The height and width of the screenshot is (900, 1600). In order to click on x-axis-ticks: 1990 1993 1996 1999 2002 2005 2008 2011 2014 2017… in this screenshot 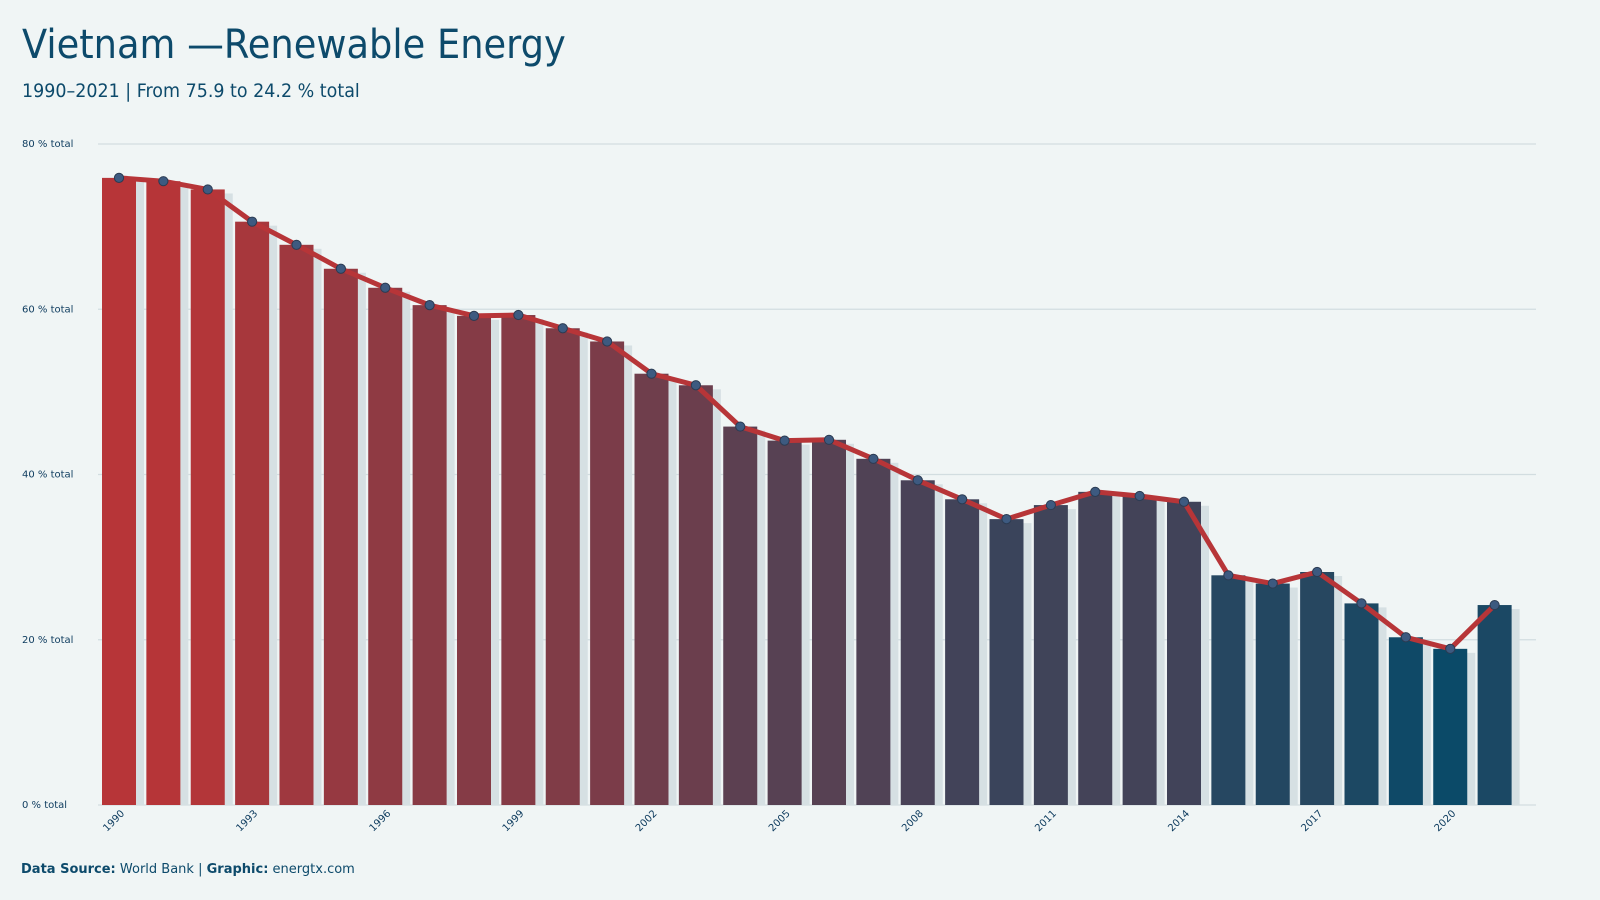, I will do `click(779, 821)`.